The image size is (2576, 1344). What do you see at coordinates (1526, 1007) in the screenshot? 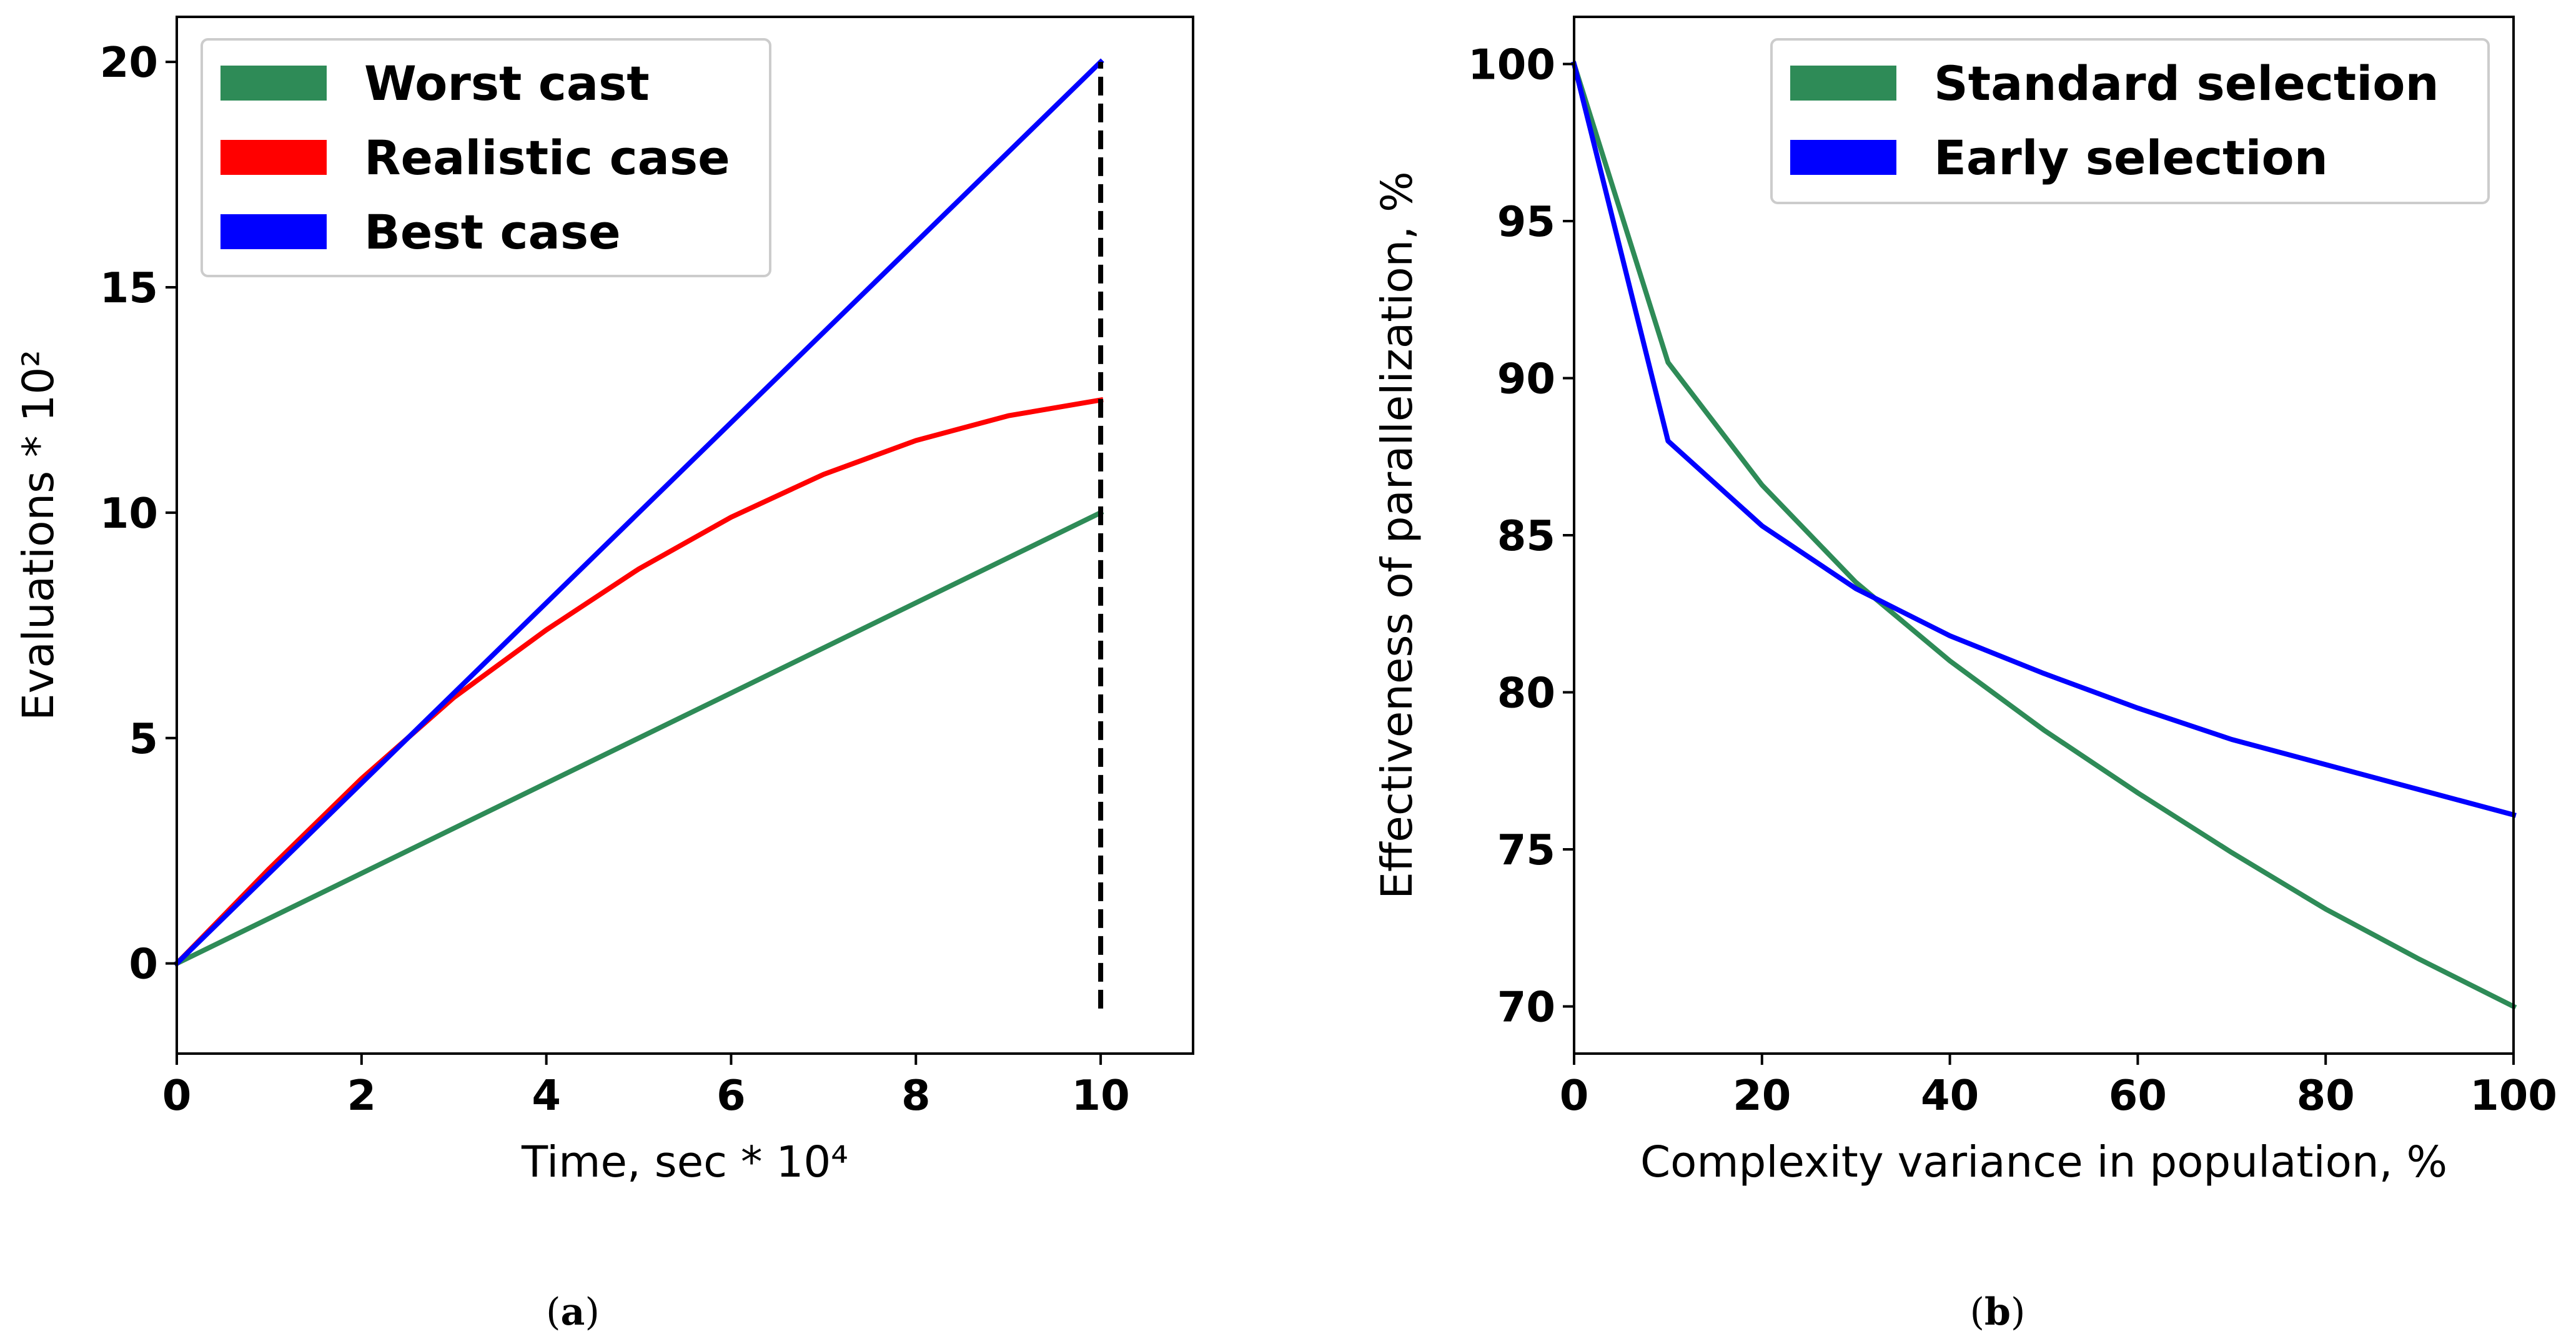
I see `y-tick-label: 70` at bounding box center [1526, 1007].